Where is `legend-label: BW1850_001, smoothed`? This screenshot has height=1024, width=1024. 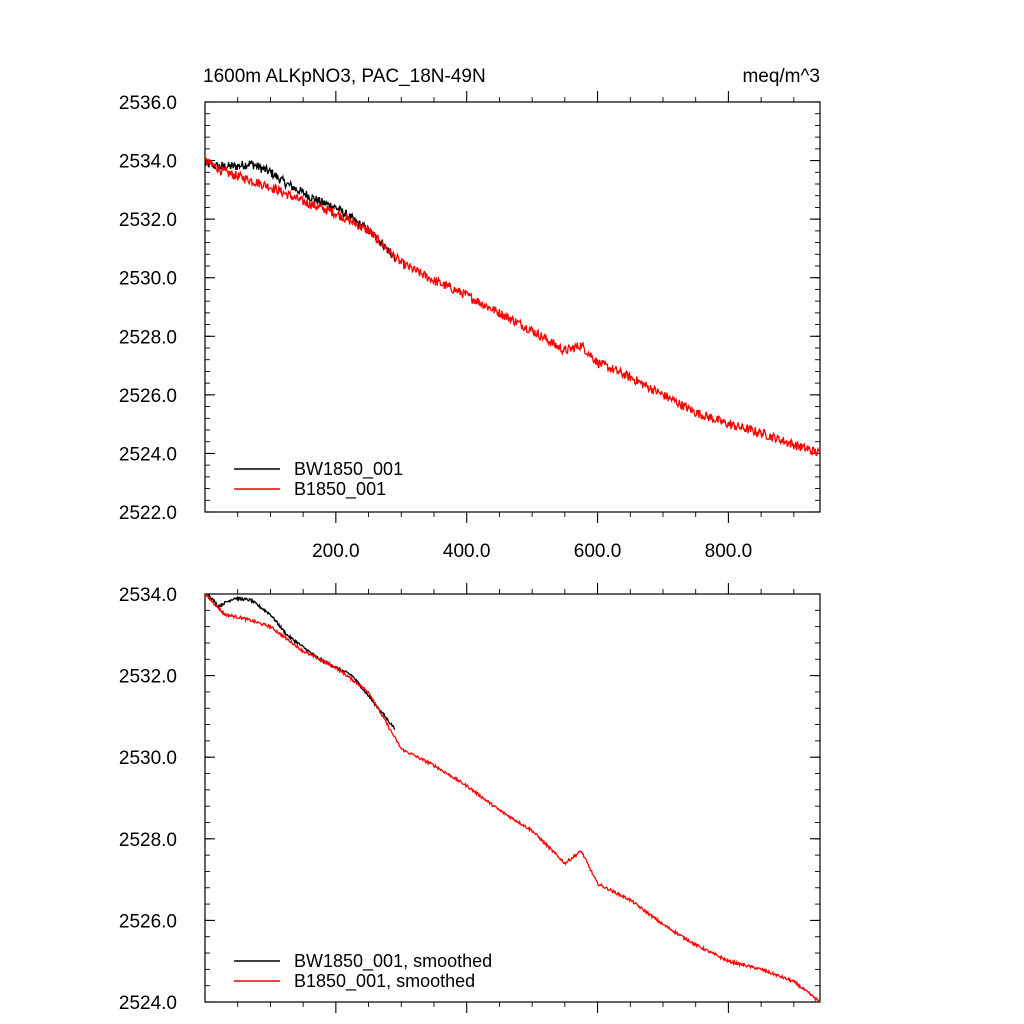
legend-label: BW1850_001, smoothed is located at coordinates (393, 961).